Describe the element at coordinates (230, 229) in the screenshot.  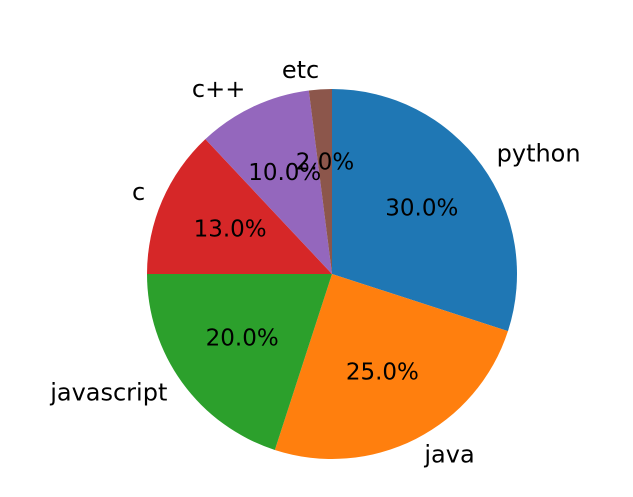
I see `percentage-label-c: 13.0%` at that location.